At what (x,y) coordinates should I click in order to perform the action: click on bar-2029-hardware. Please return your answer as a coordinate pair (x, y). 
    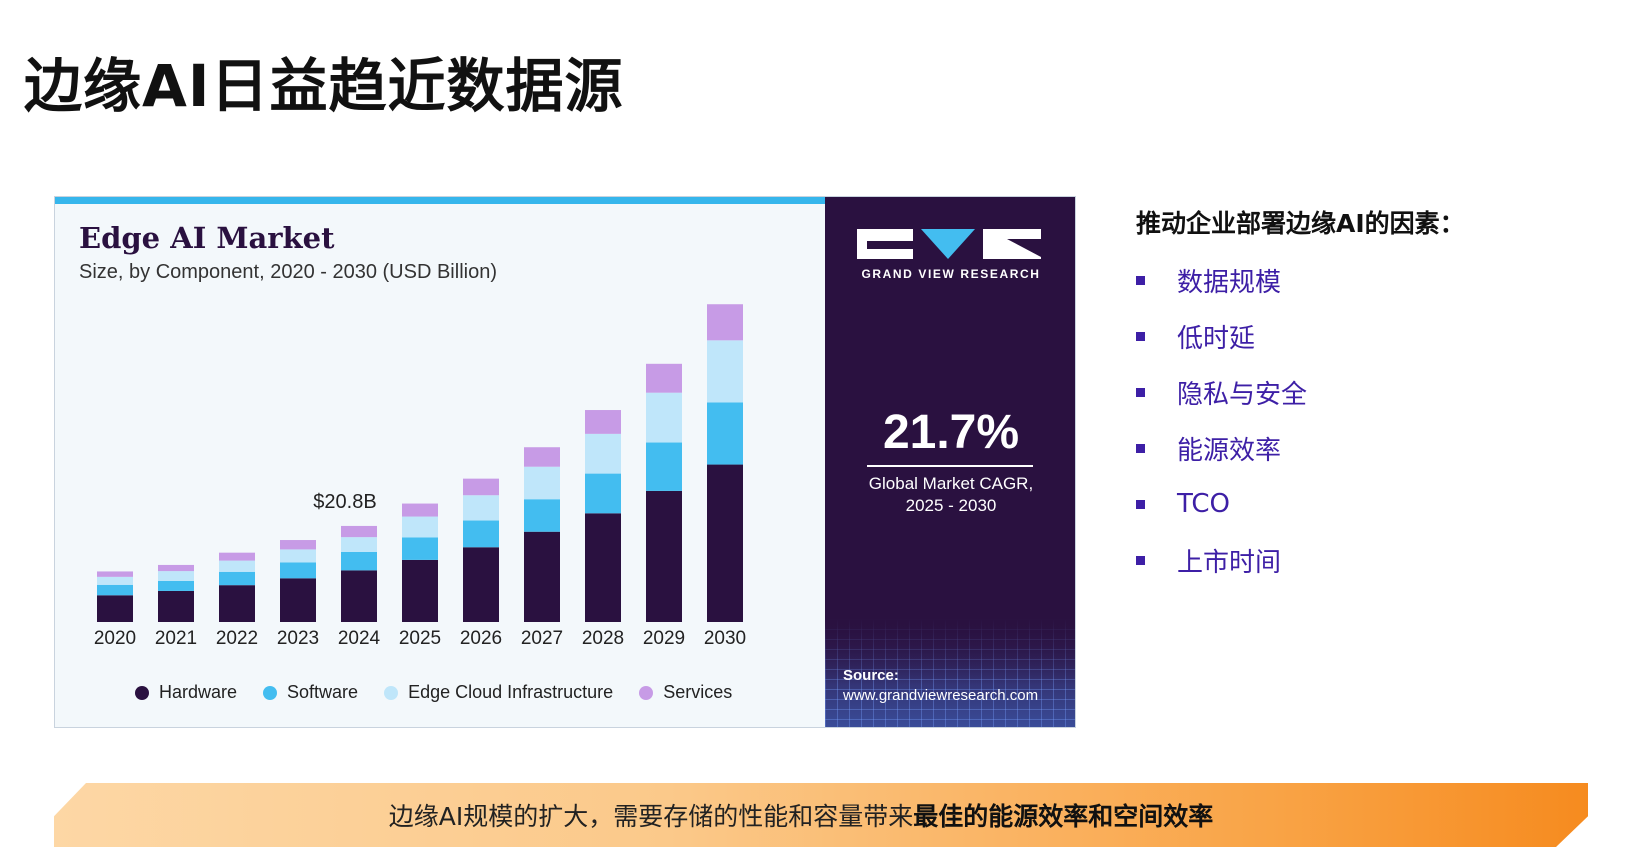
    Looking at the image, I should click on (664, 556).